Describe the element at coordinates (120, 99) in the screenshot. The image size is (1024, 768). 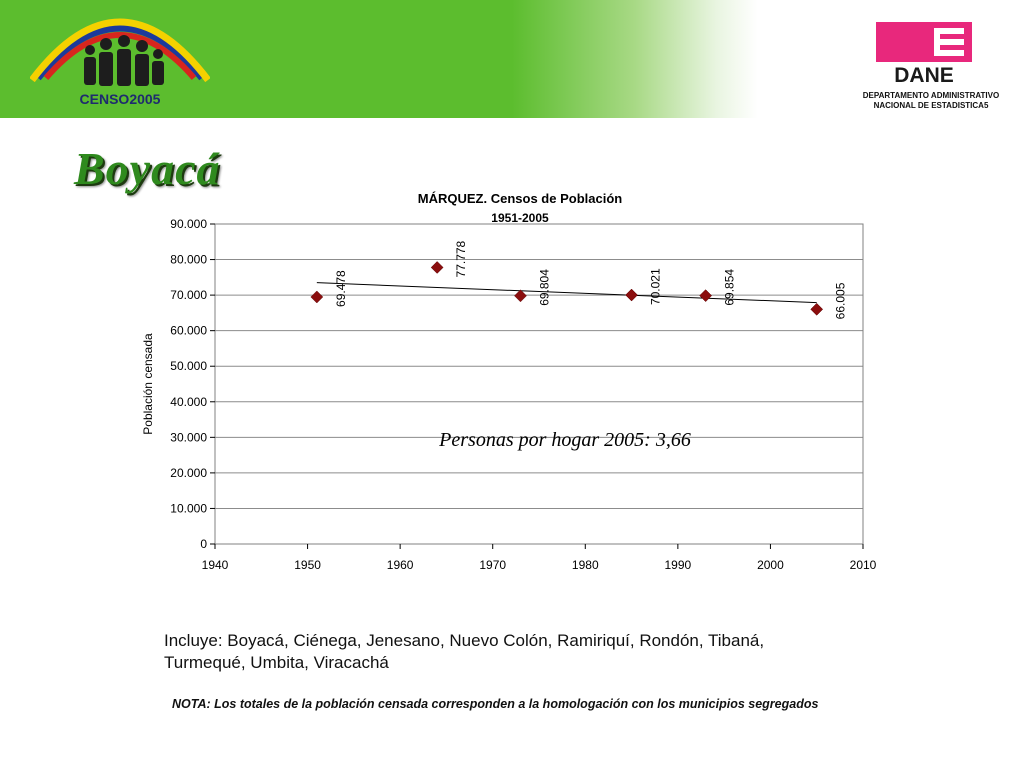
I see `censo-logo-text: CENSO2005` at that location.